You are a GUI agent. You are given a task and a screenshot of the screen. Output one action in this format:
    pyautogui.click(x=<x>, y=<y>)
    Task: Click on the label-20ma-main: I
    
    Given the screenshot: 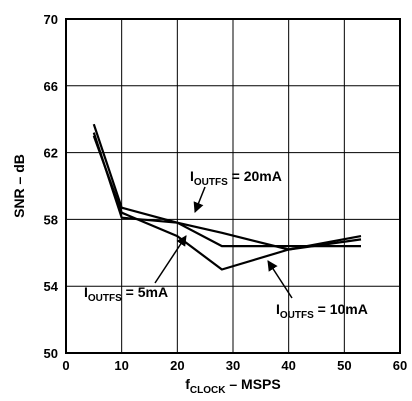 What is the action you would take?
    pyautogui.click(x=192, y=176)
    